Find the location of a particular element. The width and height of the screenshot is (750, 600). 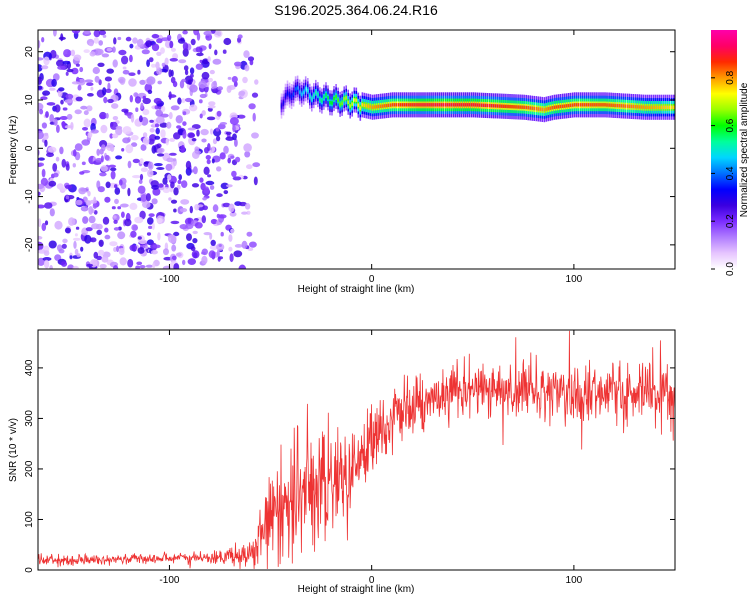

colorbar-tick-label: 0.0 is located at coordinates (730, 269).